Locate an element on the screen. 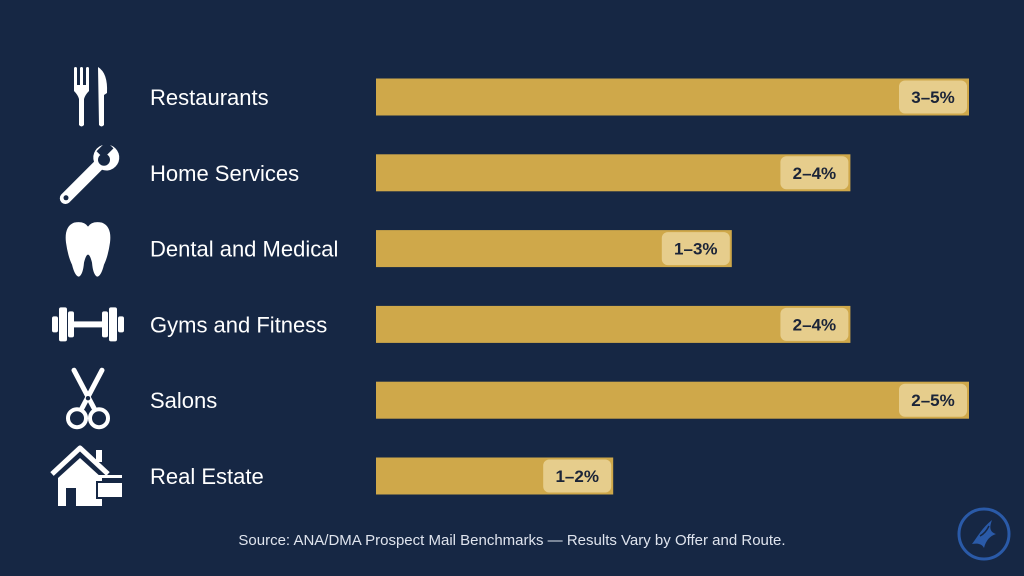 The width and height of the screenshot is (1024, 576). brand-logo-icon is located at coordinates (984, 534).